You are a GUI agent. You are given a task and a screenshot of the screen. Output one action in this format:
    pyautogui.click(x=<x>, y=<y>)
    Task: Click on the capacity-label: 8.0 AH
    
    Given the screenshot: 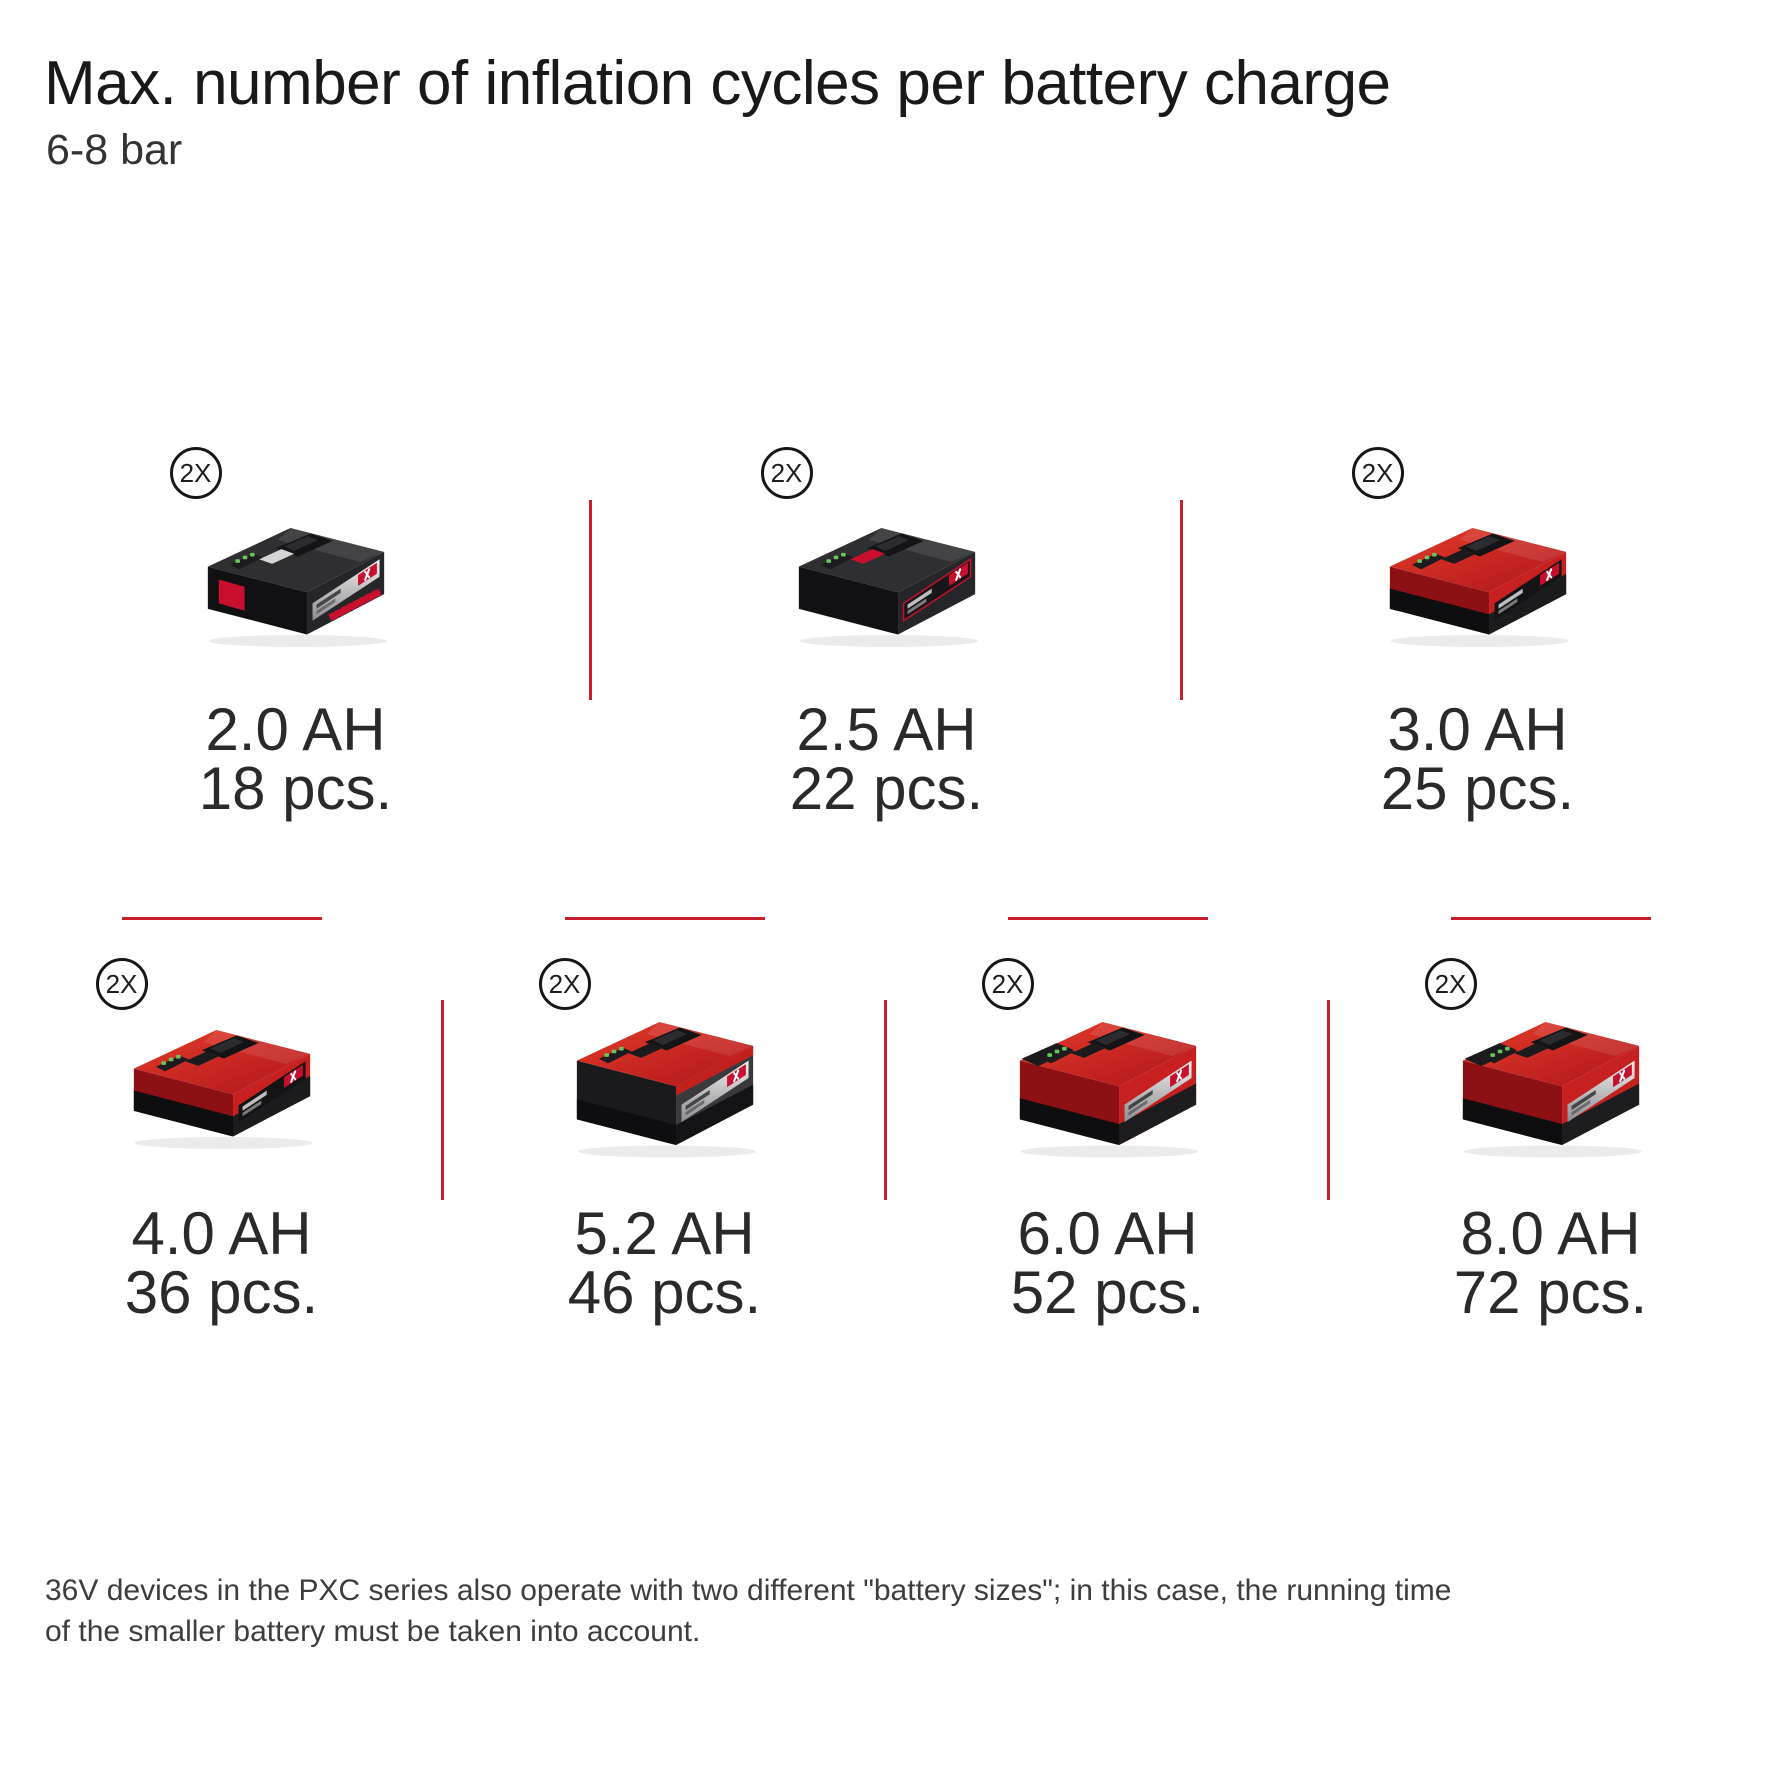 What is the action you would take?
    pyautogui.click(x=1550, y=1233)
    